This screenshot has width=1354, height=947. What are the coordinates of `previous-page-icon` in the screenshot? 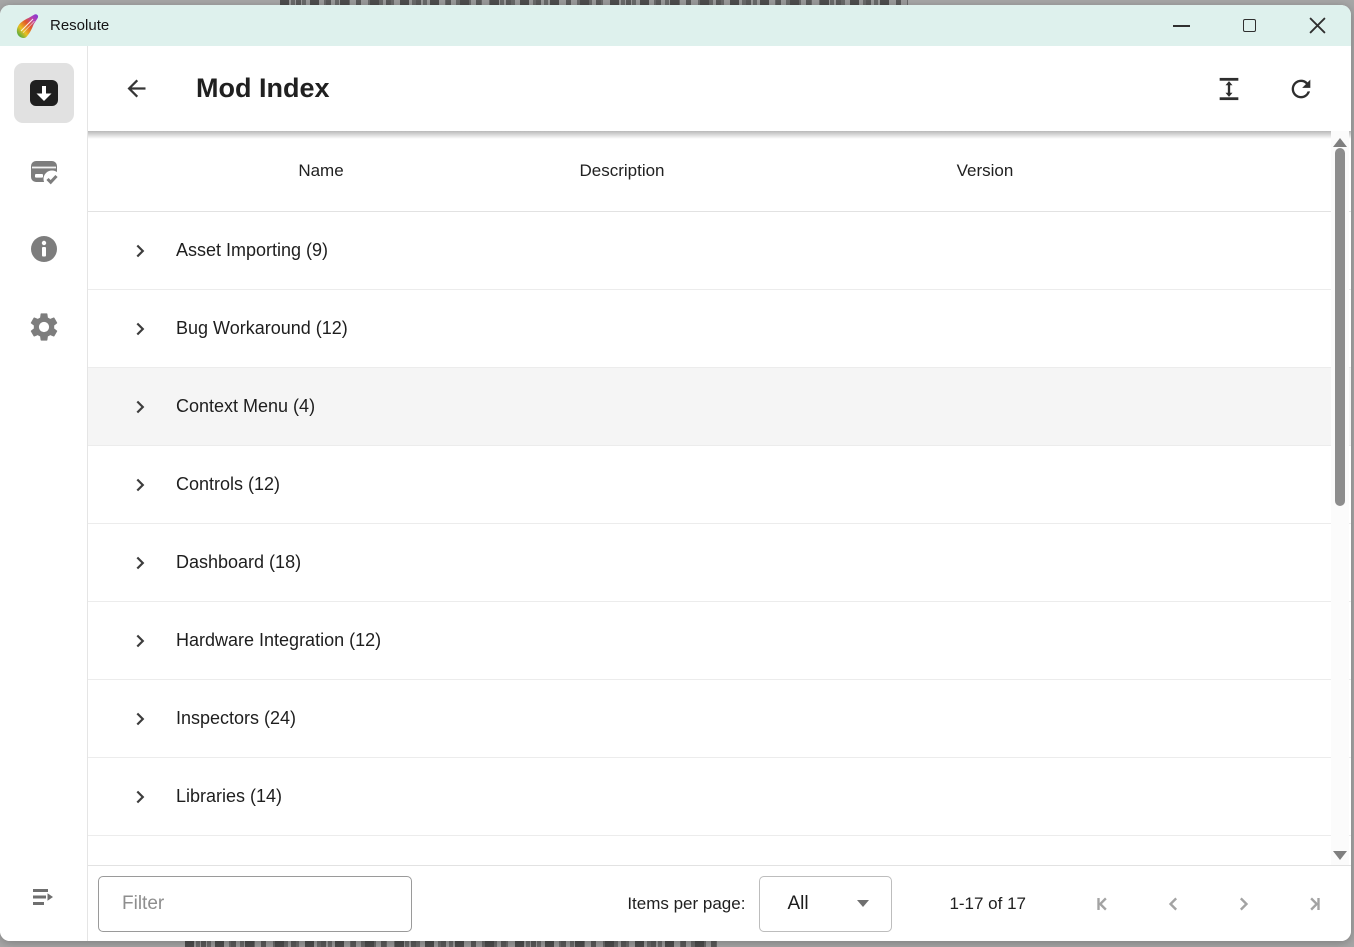 It's located at (1173, 903).